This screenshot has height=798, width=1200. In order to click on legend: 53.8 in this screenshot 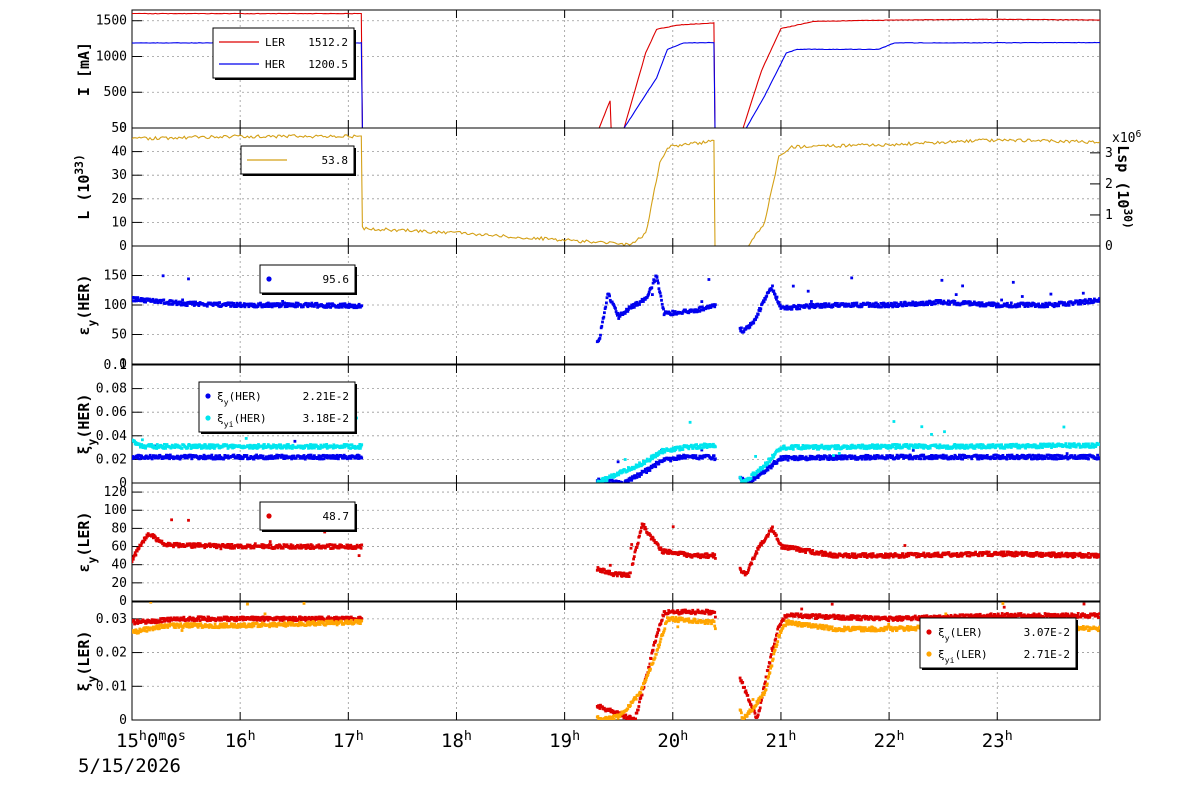, I will do `click(298, 160)`.